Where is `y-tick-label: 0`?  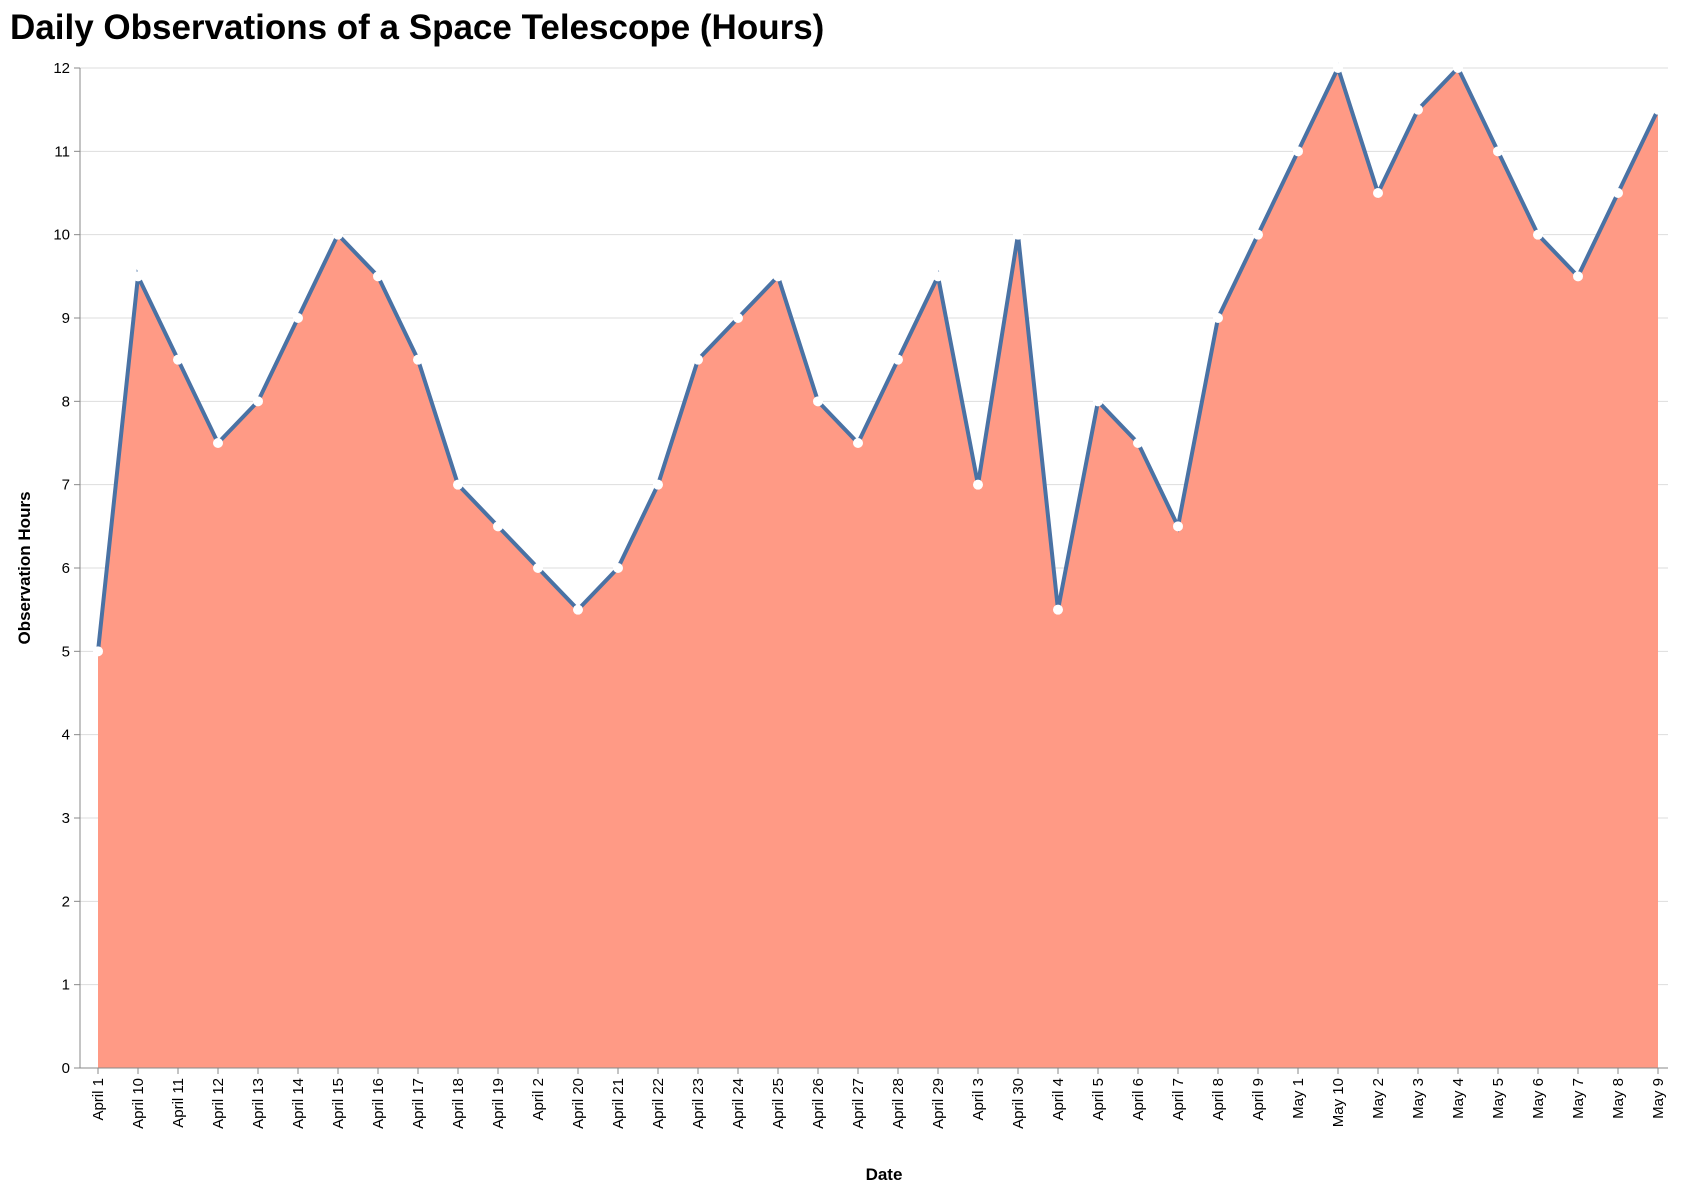 y-tick-label: 0 is located at coordinates (66, 1068).